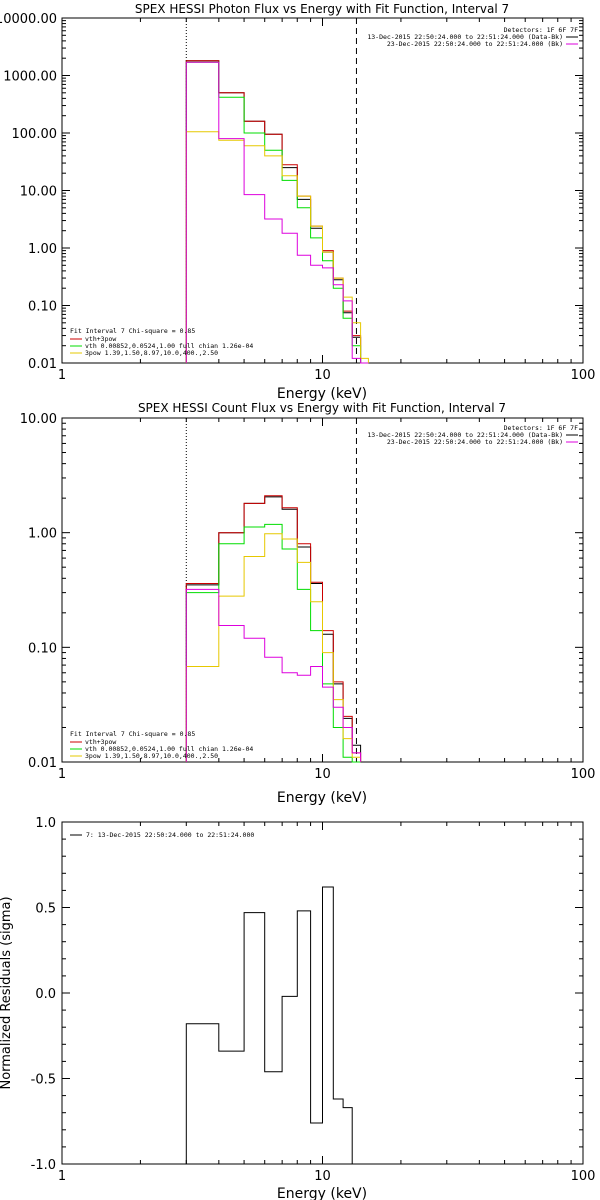 The image size is (600, 1200). What do you see at coordinates (30, 77) in the screenshot?
I see `y-tick-label: 1000.00` at bounding box center [30, 77].